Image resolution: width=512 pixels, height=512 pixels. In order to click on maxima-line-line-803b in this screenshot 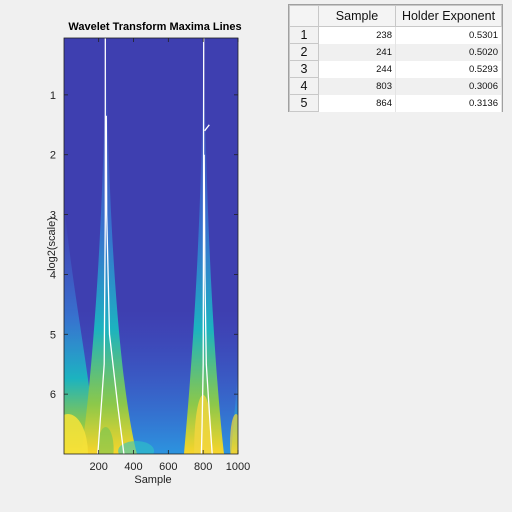, I will do `click(208, 304)`.